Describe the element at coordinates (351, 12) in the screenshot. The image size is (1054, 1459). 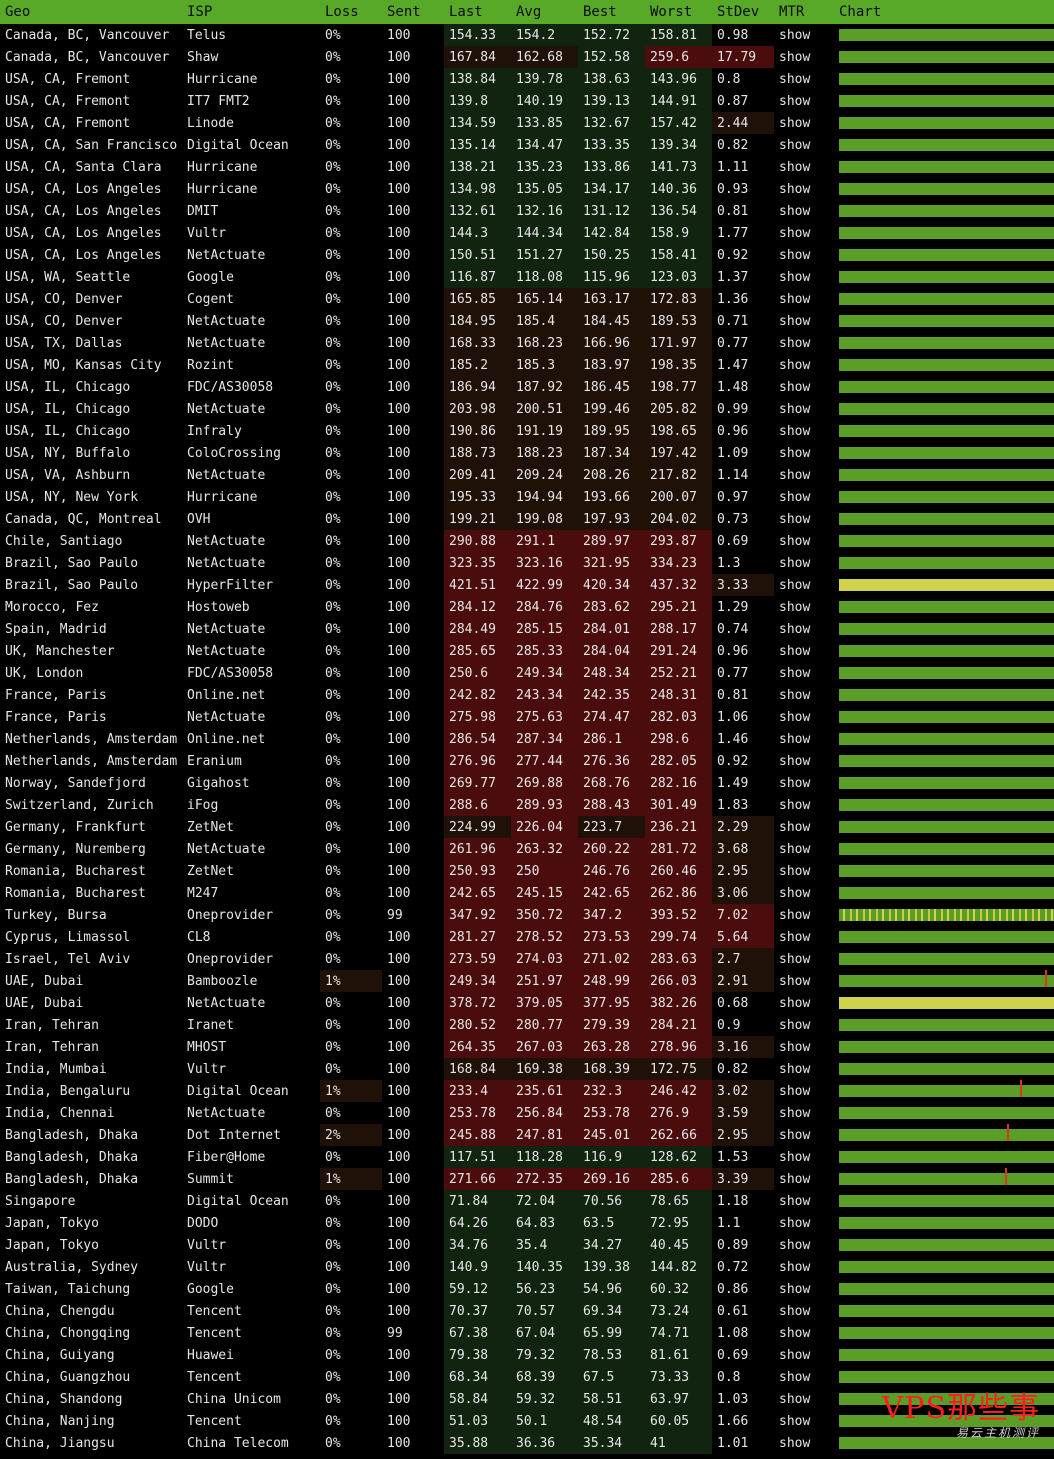
I see `col-header-loss: Loss` at that location.